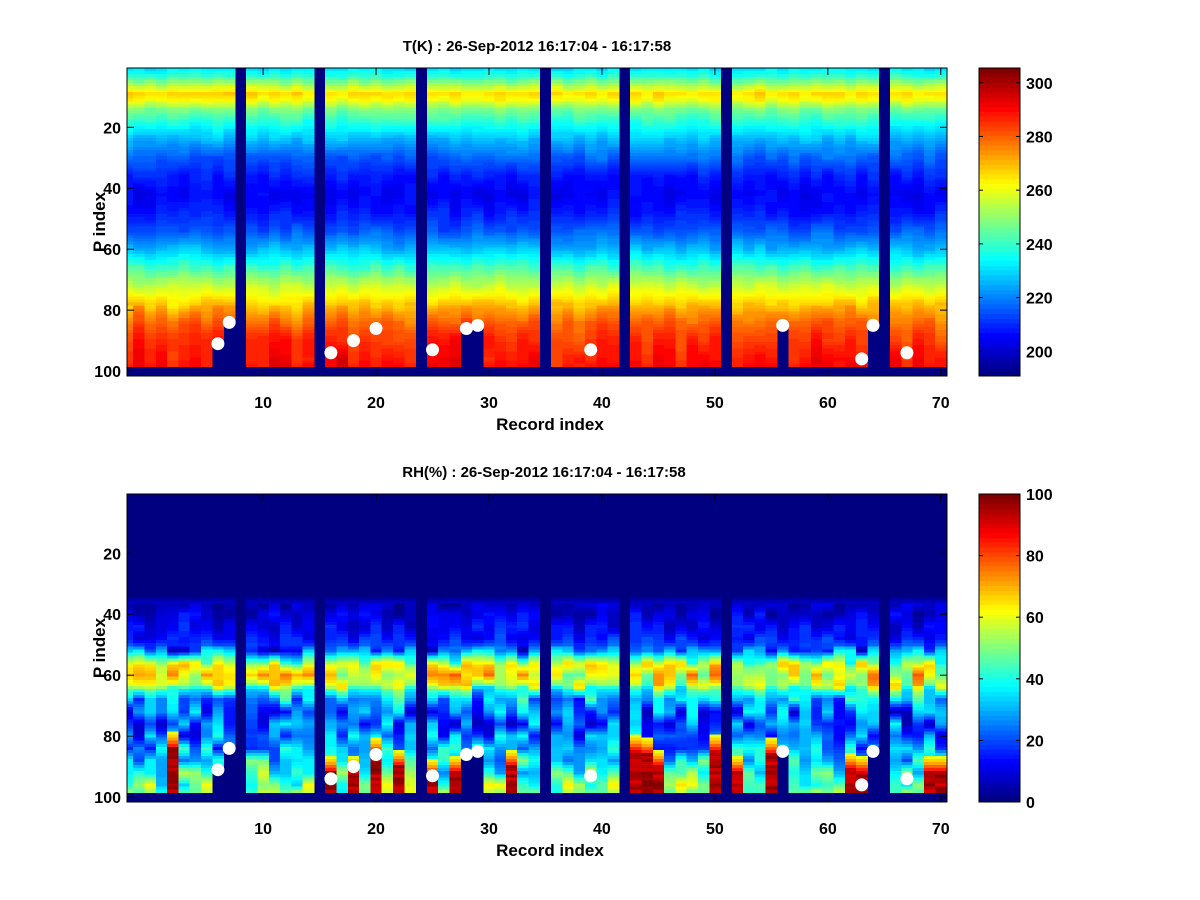 The width and height of the screenshot is (1200, 900). What do you see at coordinates (783, 325) in the screenshot?
I see `surface-marker` at bounding box center [783, 325].